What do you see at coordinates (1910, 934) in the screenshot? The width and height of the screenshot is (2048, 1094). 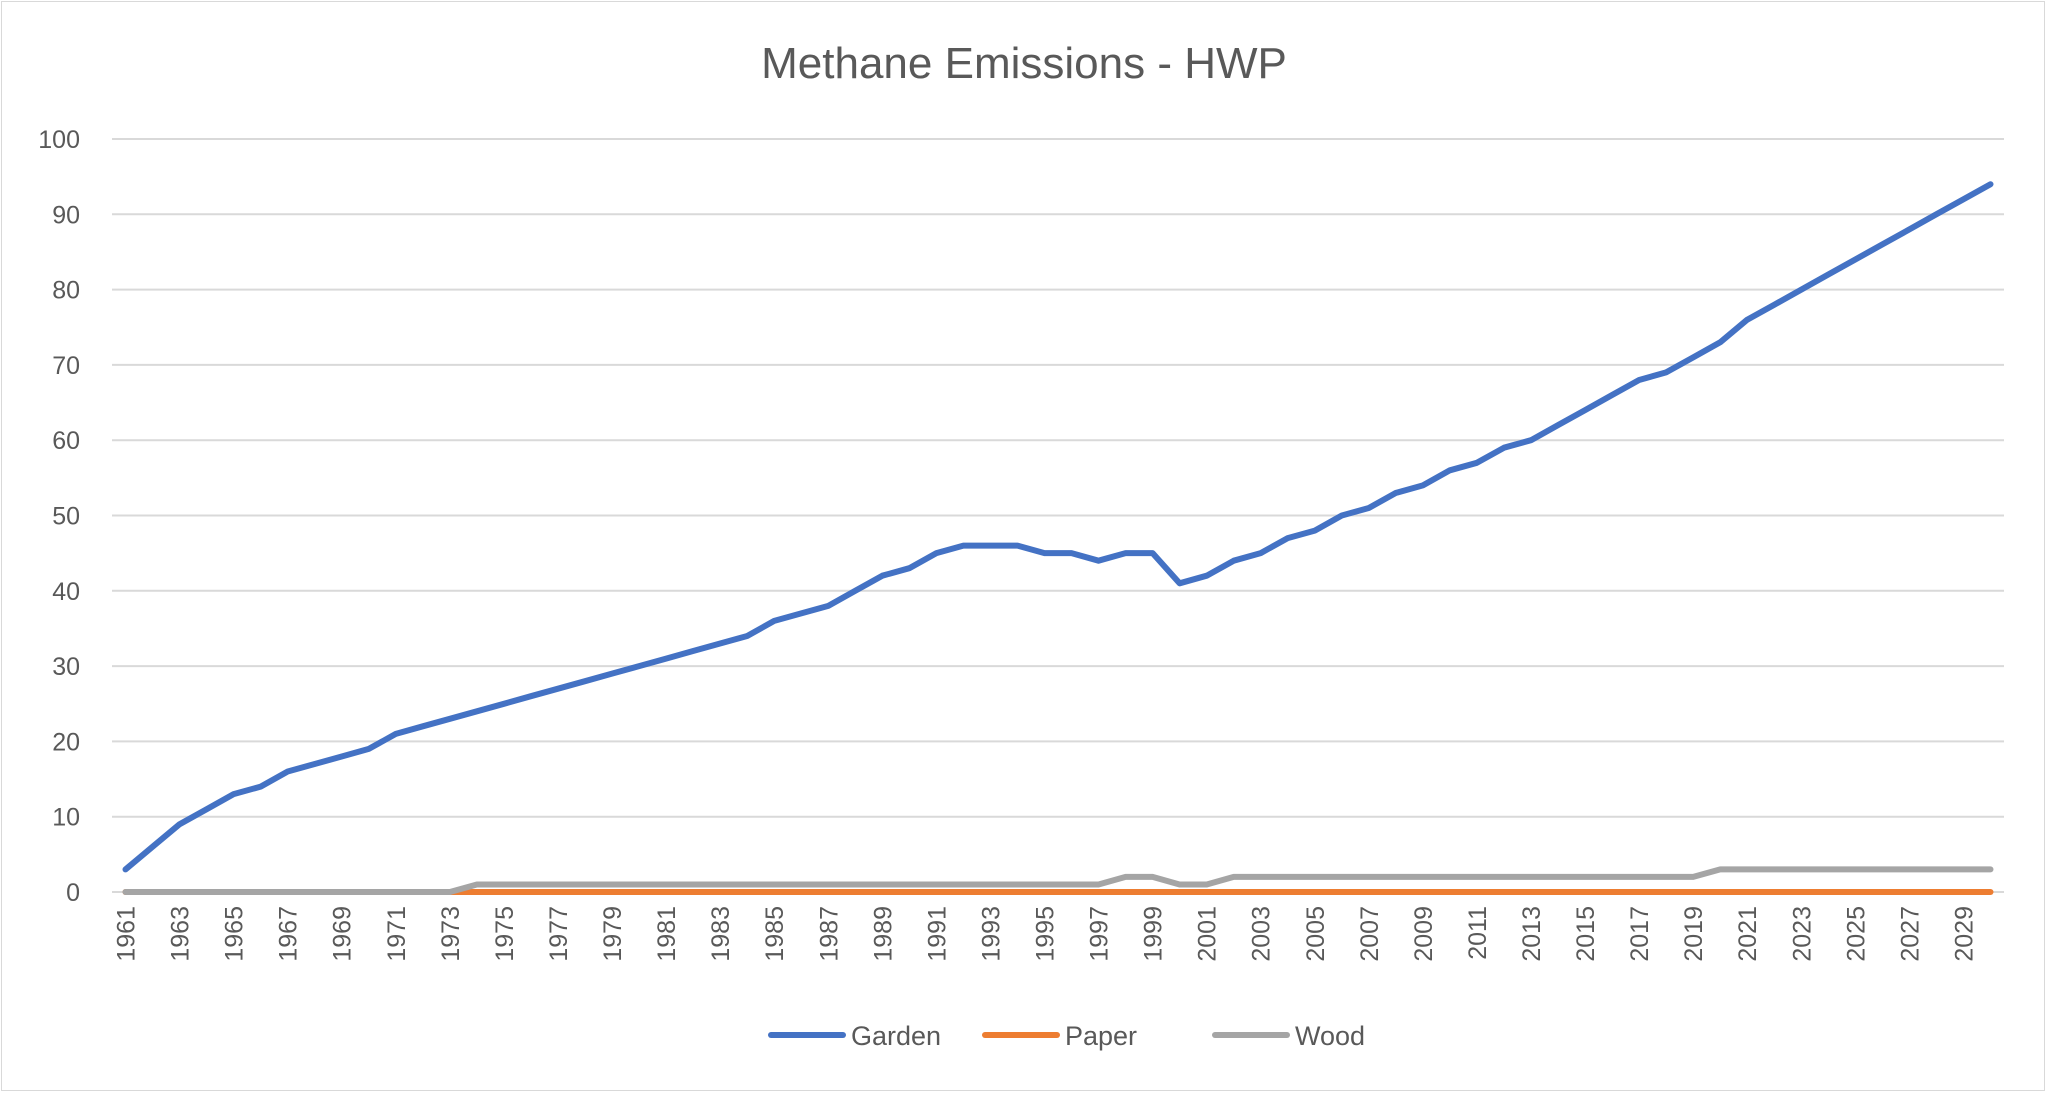 I see `x-tick-label: 2027` at bounding box center [1910, 934].